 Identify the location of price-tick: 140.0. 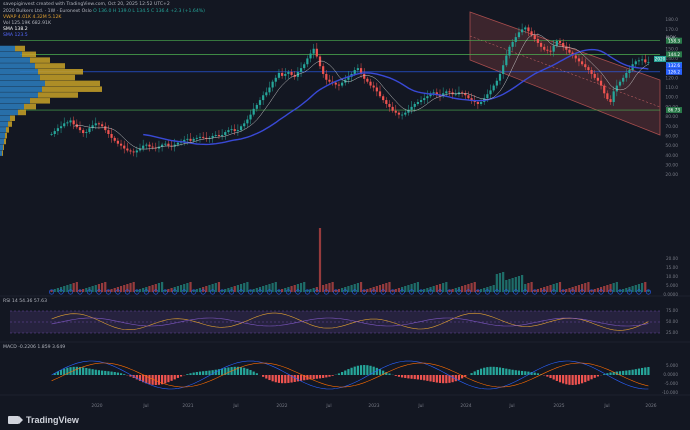
(671, 59).